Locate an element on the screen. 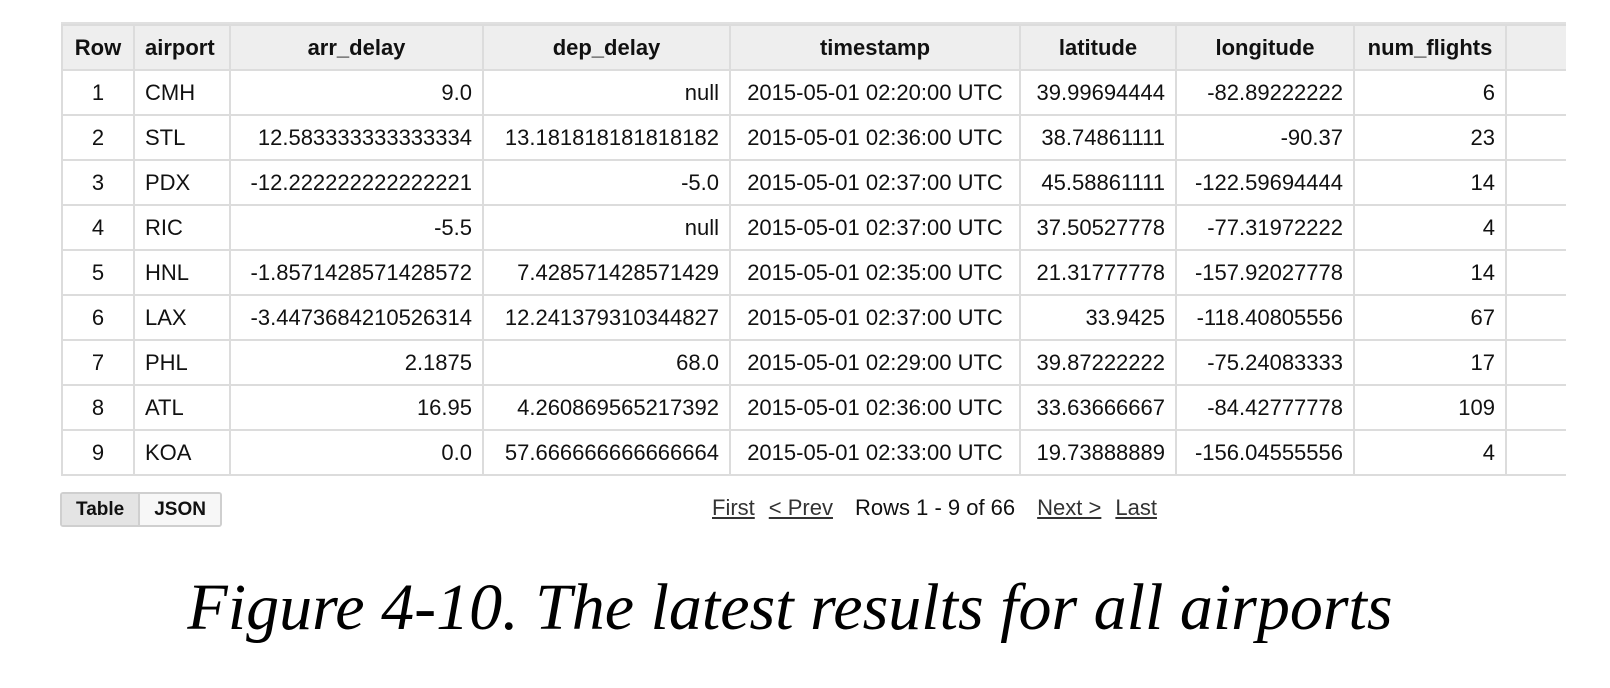 This screenshot has width=1610, height=688. num-flights-cell: 17 is located at coordinates (1430, 362).